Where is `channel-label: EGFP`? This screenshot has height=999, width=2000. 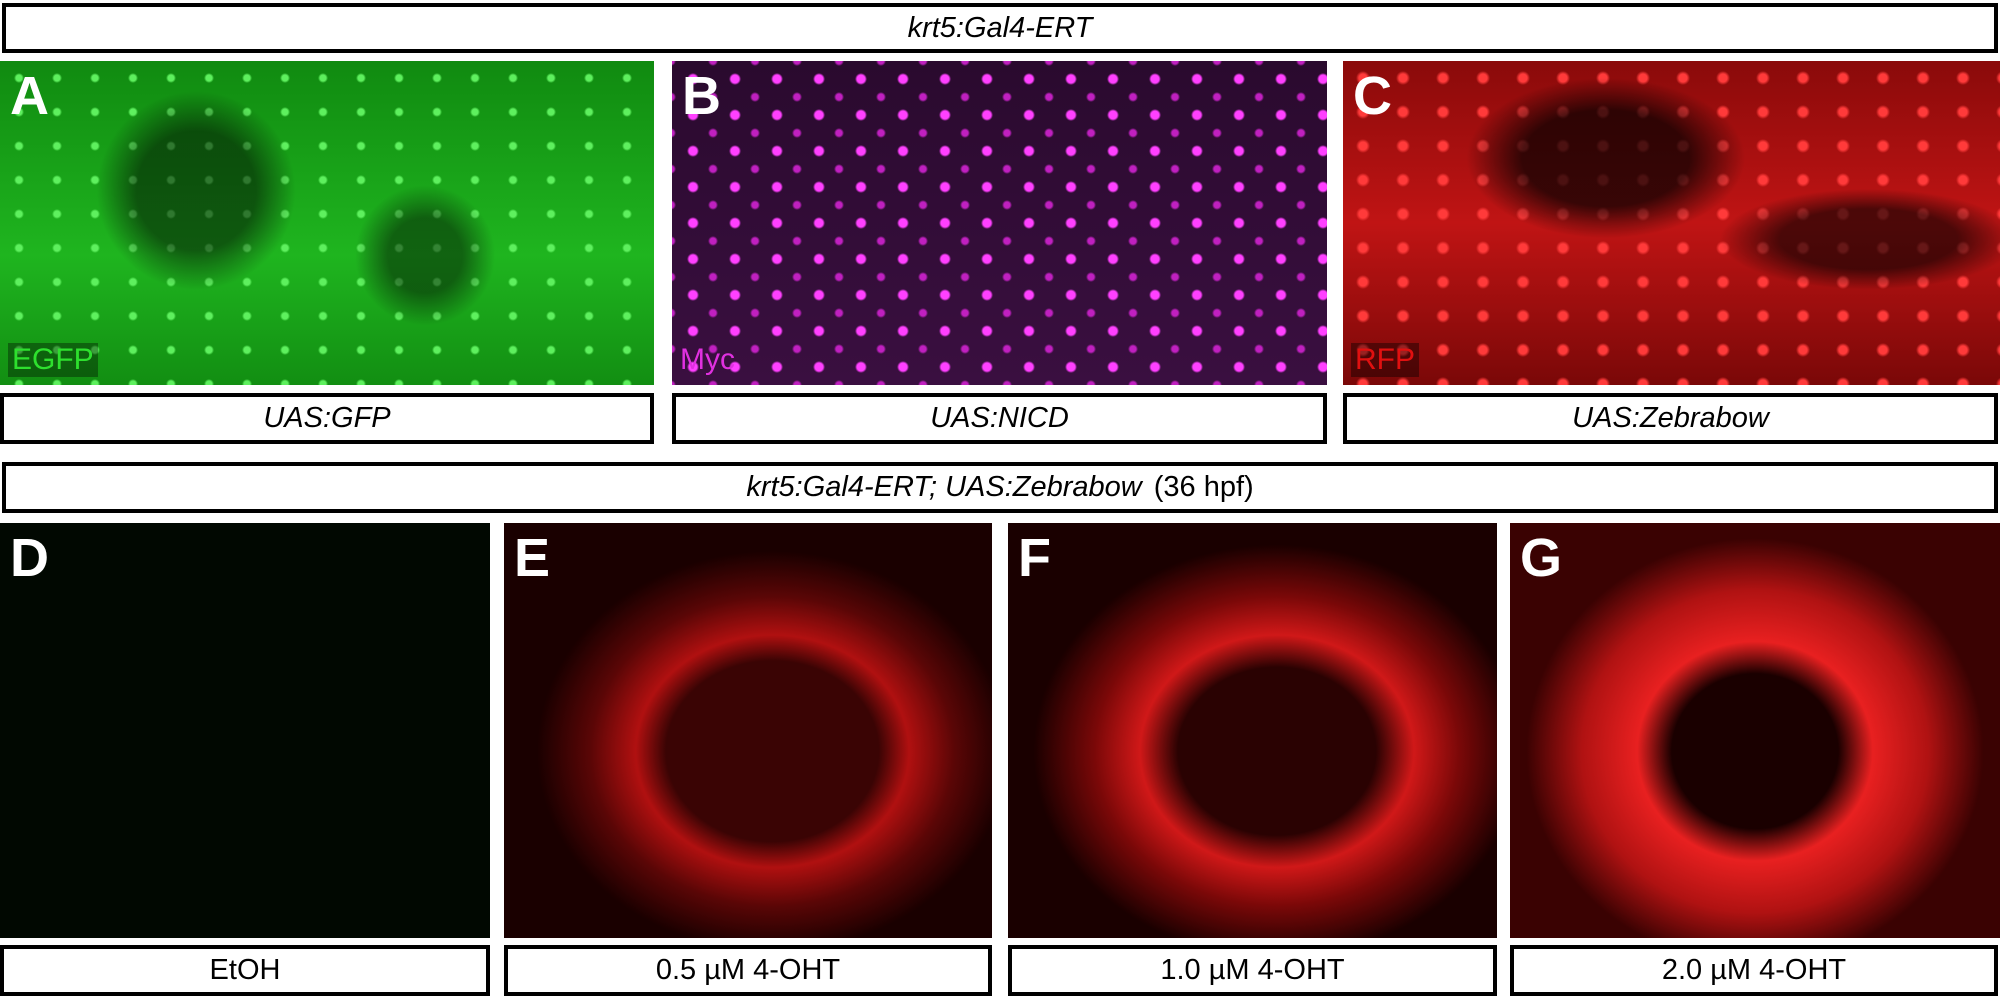 channel-label: EGFP is located at coordinates (53, 360).